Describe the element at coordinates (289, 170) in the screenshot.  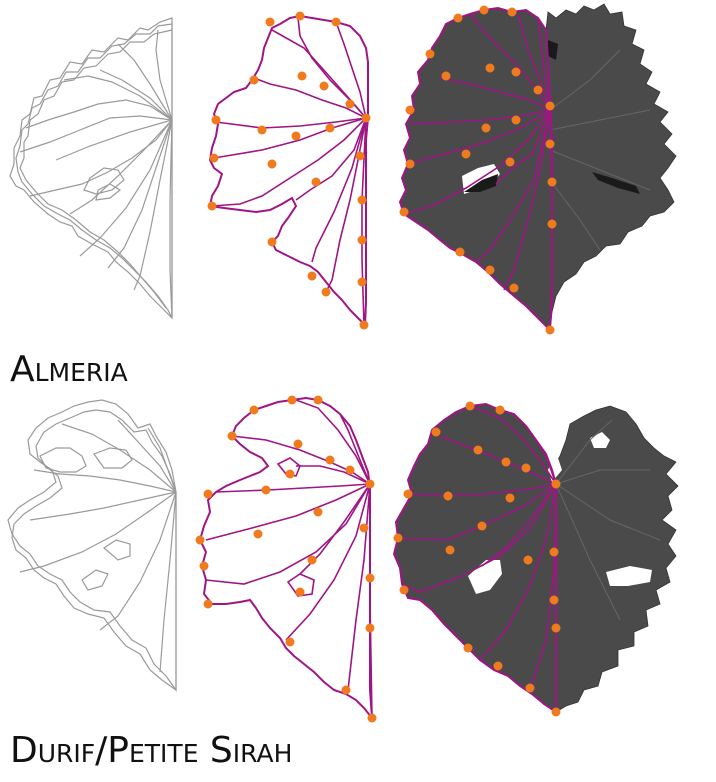
I see `outline-almeria` at that location.